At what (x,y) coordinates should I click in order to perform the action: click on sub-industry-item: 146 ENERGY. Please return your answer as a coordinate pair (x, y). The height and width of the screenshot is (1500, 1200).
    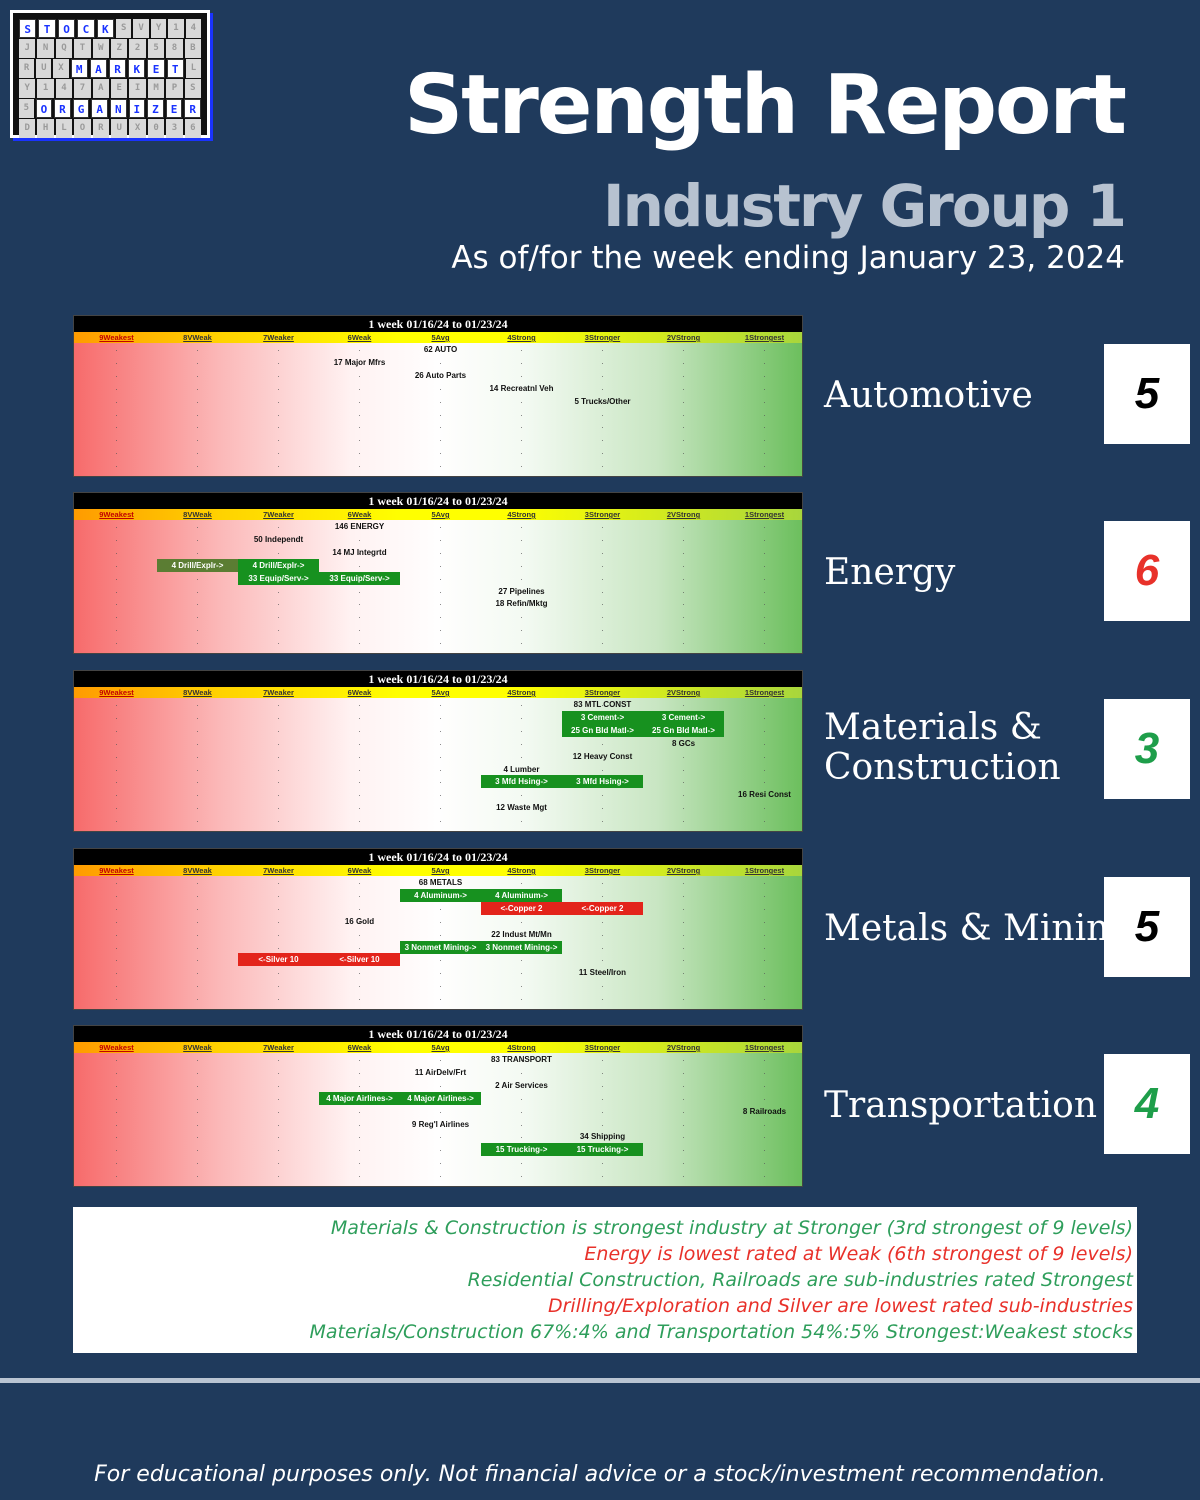
    Looking at the image, I should click on (359, 526).